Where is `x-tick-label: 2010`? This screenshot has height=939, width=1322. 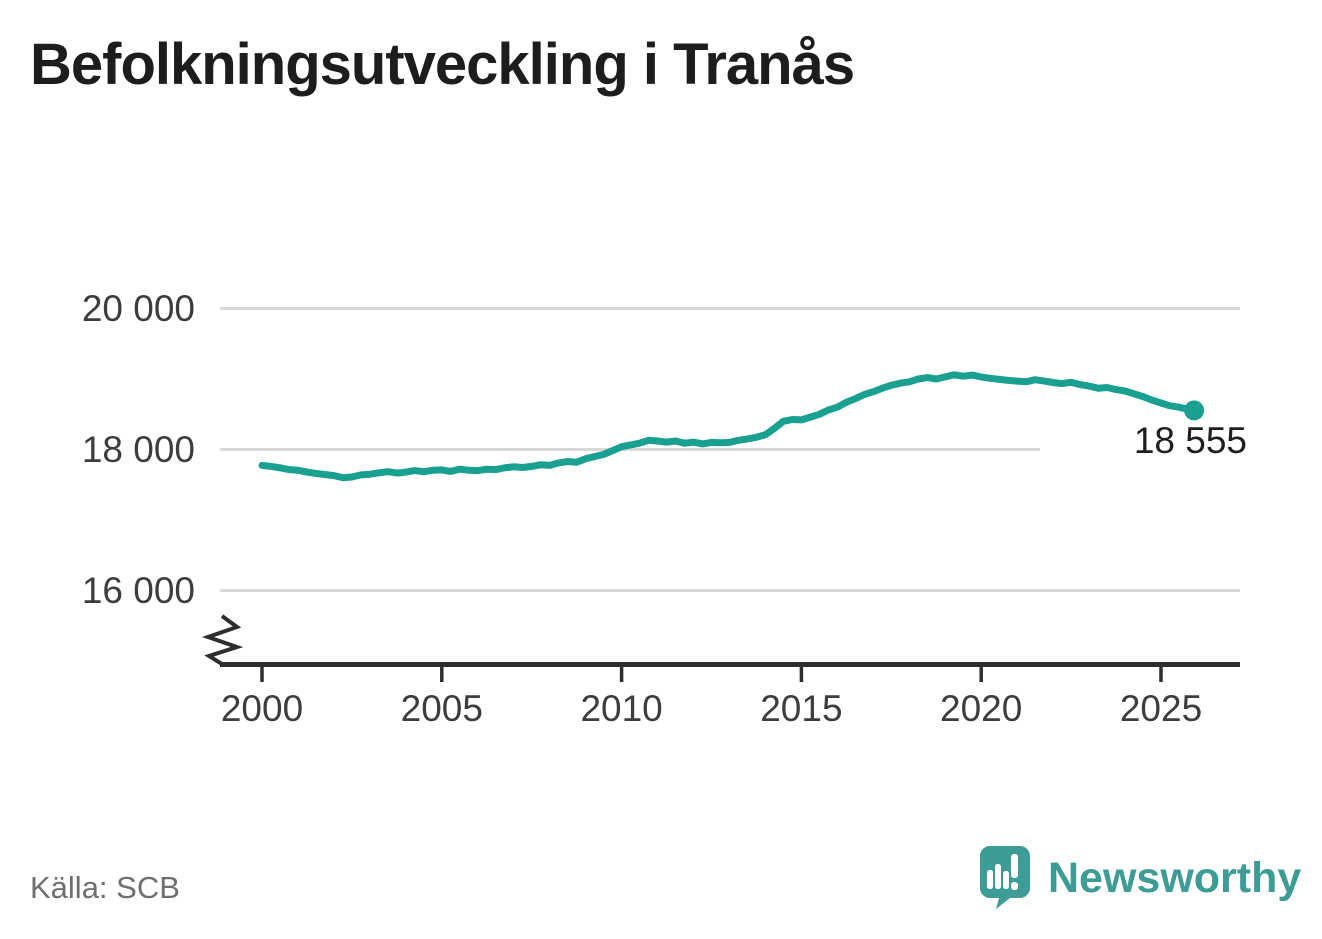 x-tick-label: 2010 is located at coordinates (621, 708).